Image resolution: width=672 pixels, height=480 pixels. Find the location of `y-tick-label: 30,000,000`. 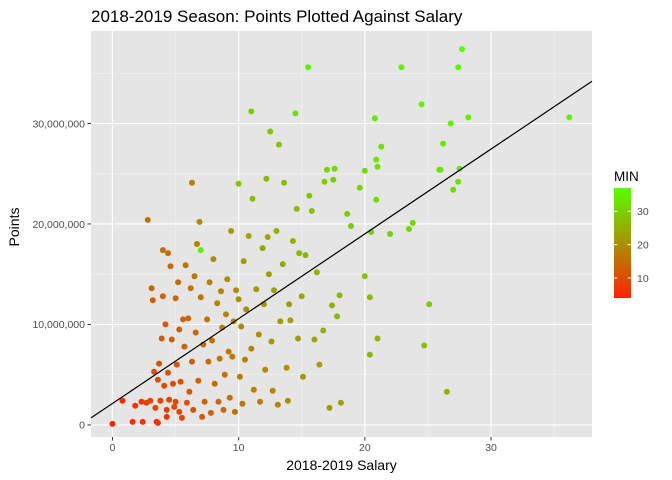

y-tick-label: 30,000,000 is located at coordinates (58, 124).